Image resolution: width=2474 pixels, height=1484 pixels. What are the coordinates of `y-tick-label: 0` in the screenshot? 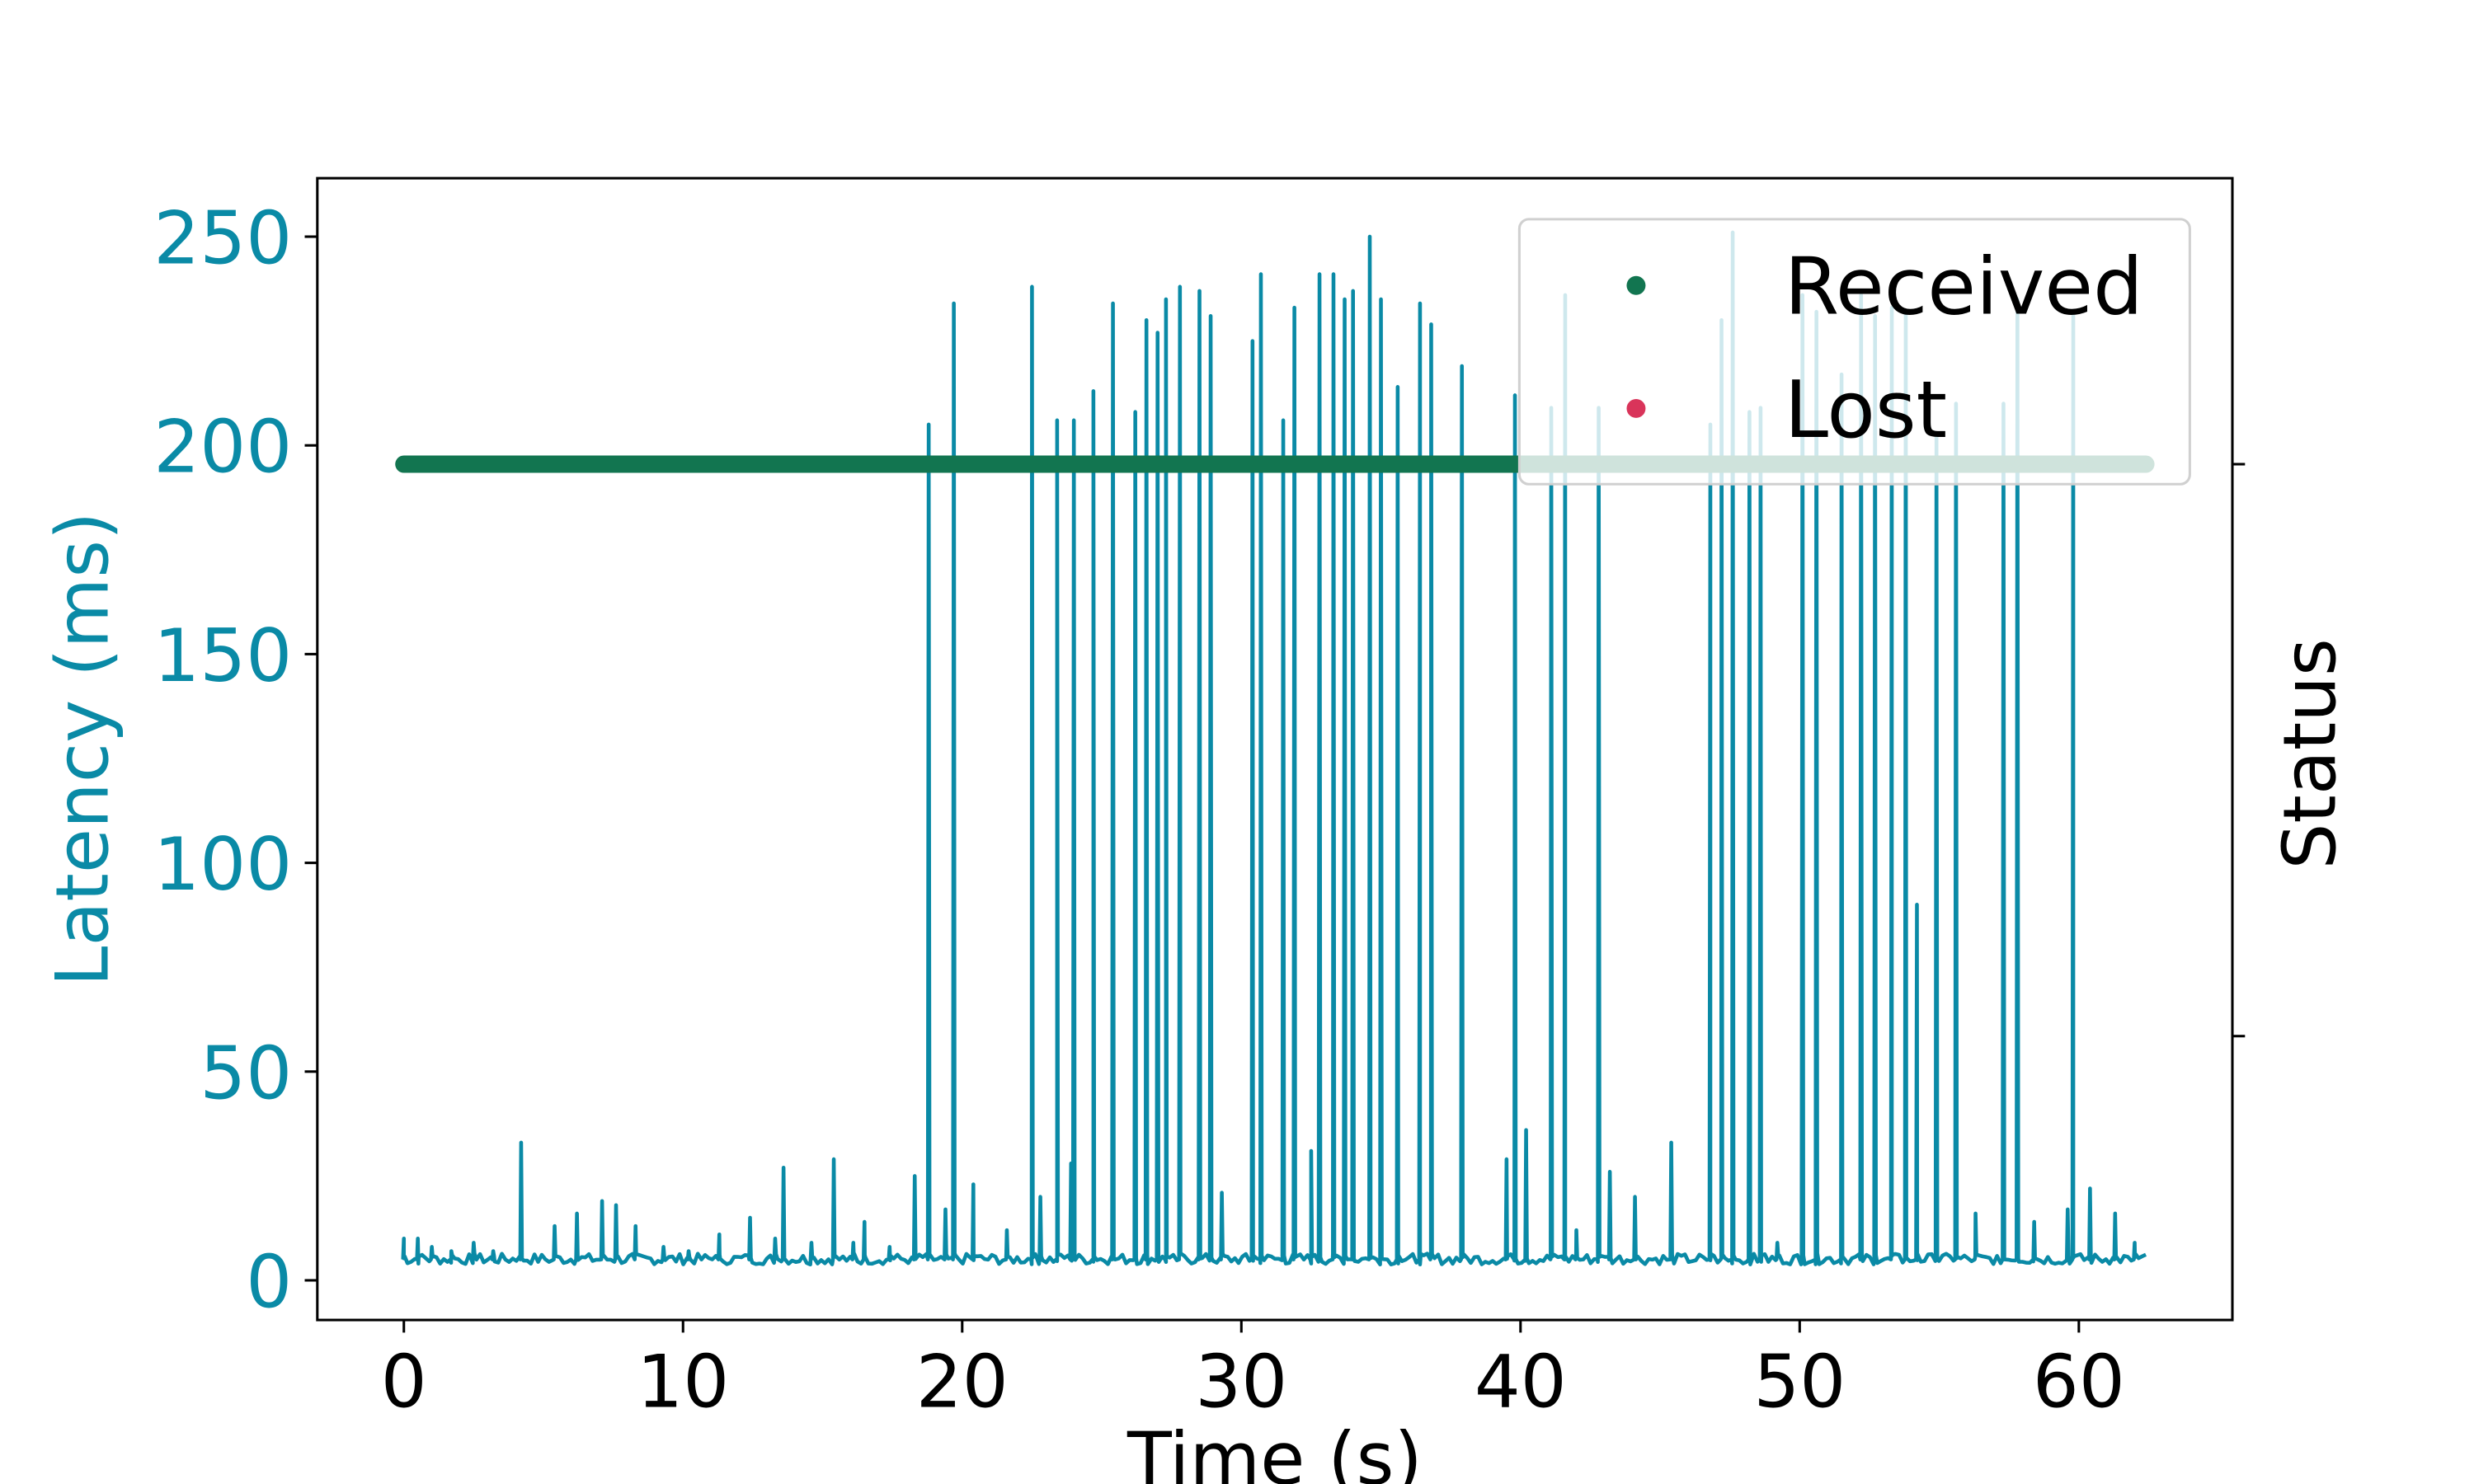 It's located at (269, 1281).